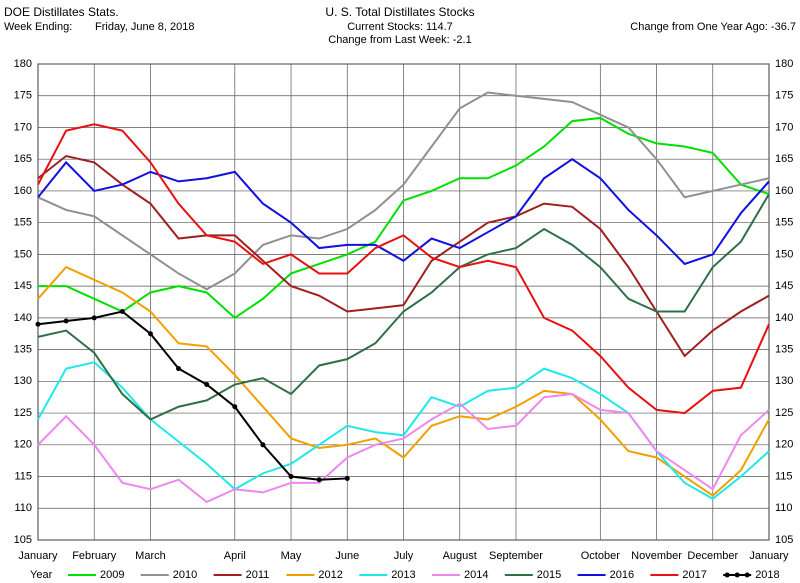 This screenshot has height=583, width=800. I want to click on y2-tick-label: 115, so click(784, 476).